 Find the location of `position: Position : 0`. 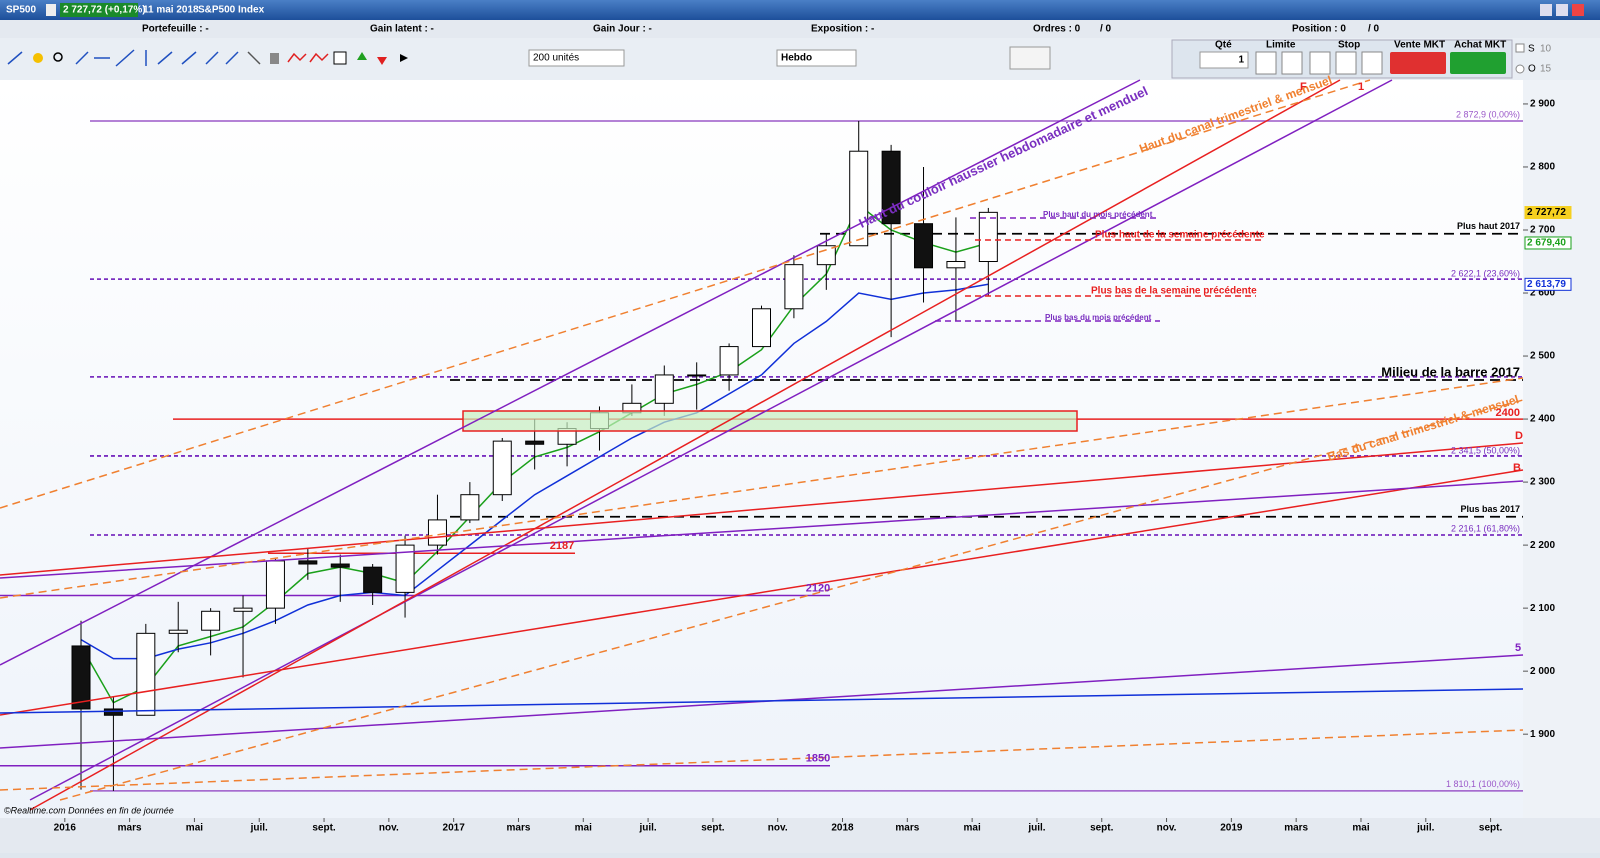

position: Position : 0 is located at coordinates (1319, 29).